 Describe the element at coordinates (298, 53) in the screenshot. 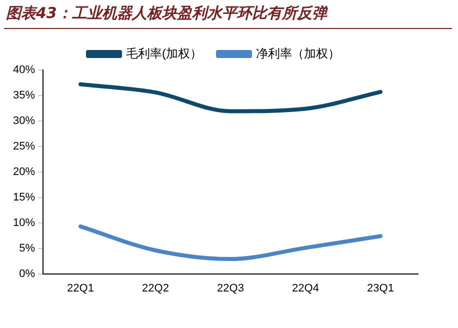

I see `legend-label: 净利率（加权）` at that location.